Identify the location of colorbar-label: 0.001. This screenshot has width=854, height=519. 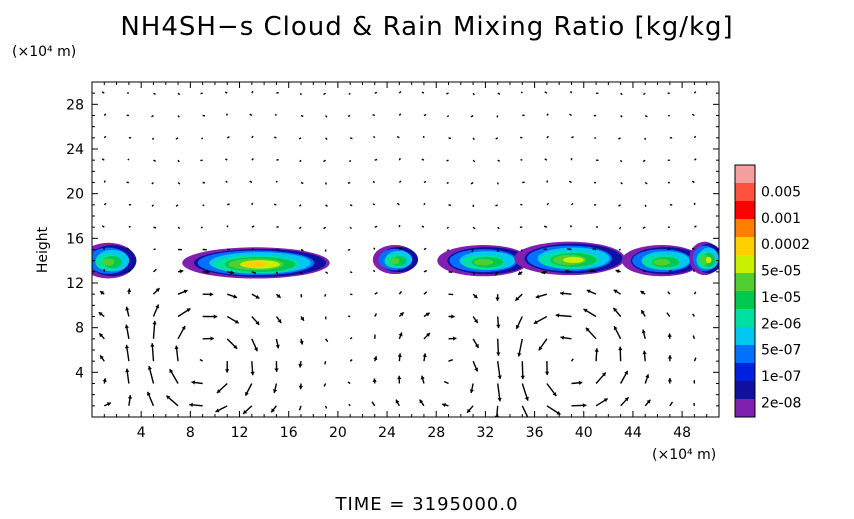
(781, 219).